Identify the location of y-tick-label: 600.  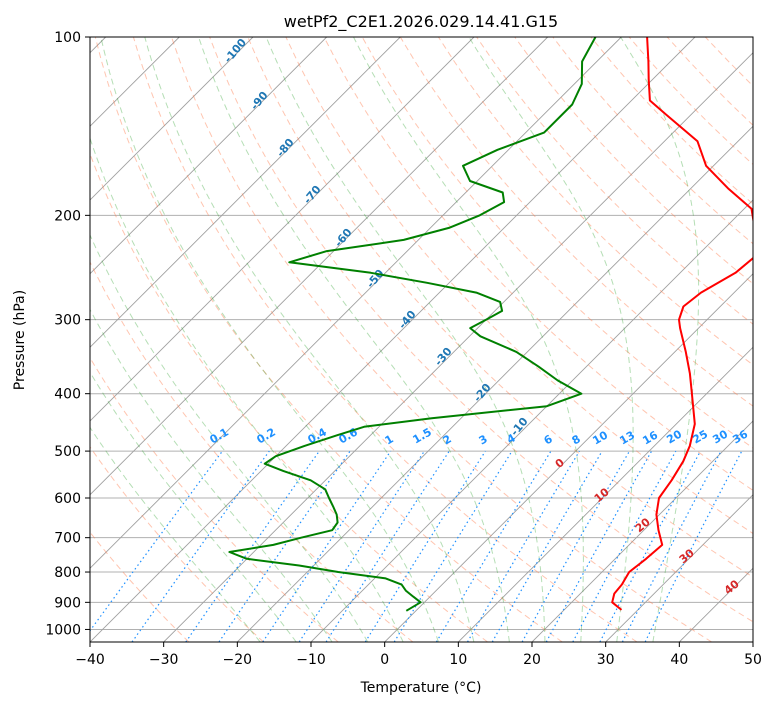
(67, 499).